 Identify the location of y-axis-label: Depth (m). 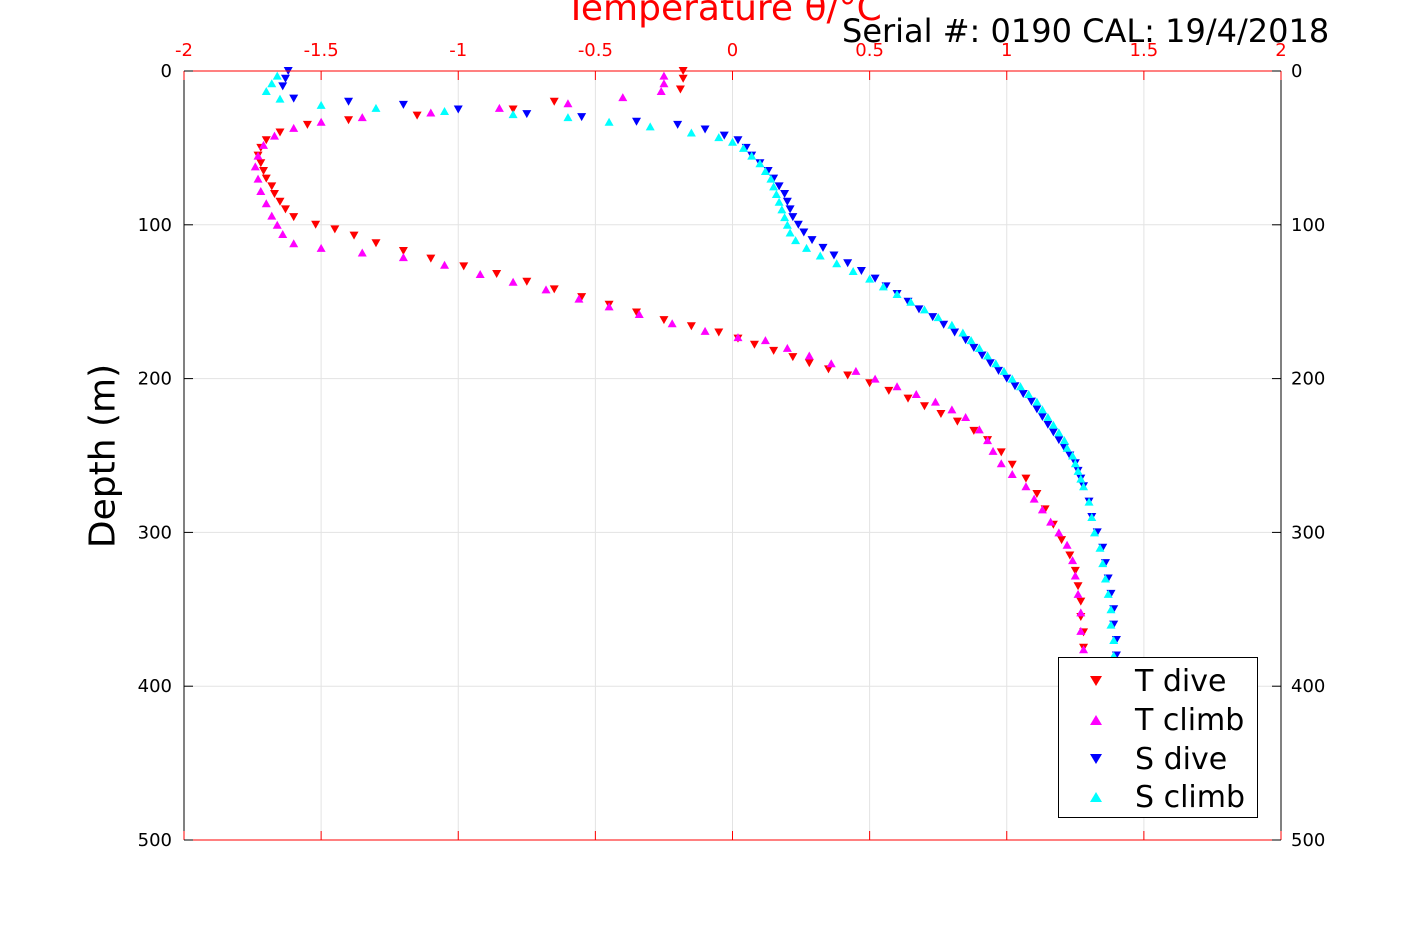
(103, 456).